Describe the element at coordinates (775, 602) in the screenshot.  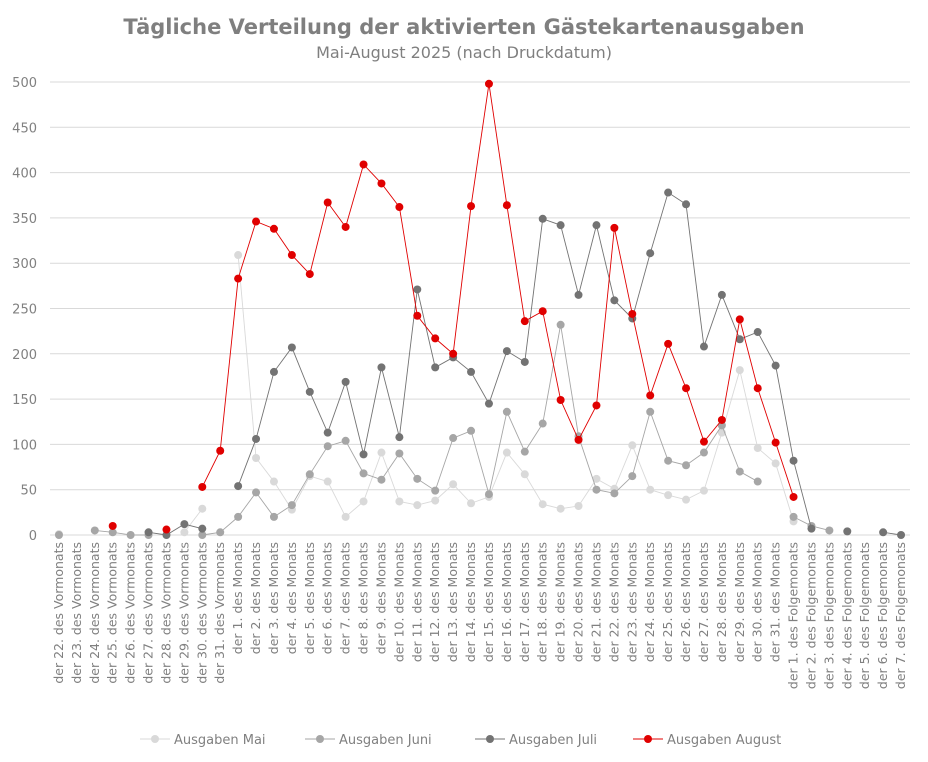
I see `x-tick-label: der 31. des Monats` at that location.